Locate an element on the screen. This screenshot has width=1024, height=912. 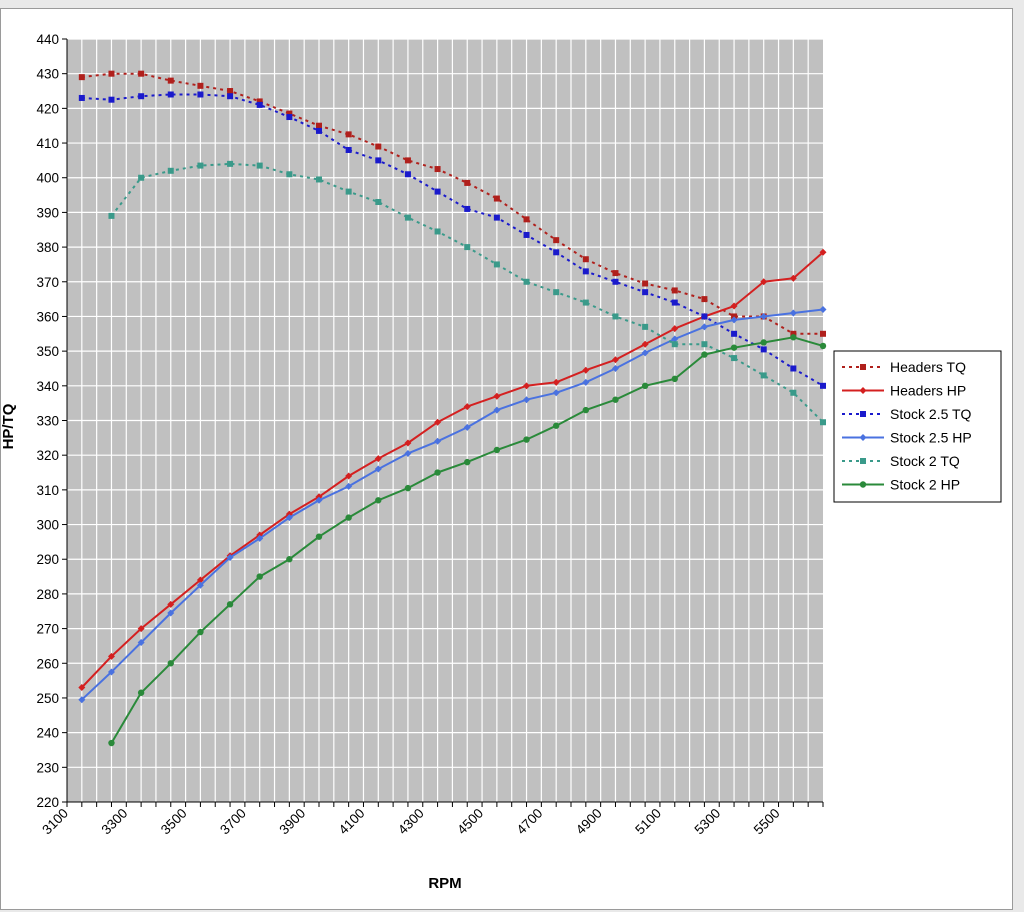
legend-label: Stock 2 HP is located at coordinates (925, 485).